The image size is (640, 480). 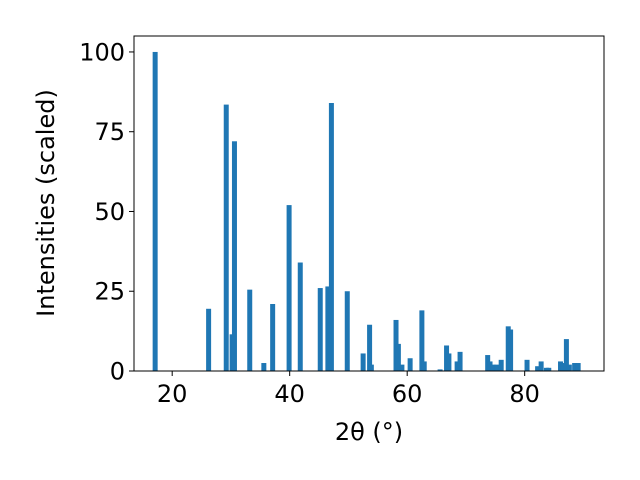 I want to click on x-axis: 20 40 60 80, so click(x=348, y=389).